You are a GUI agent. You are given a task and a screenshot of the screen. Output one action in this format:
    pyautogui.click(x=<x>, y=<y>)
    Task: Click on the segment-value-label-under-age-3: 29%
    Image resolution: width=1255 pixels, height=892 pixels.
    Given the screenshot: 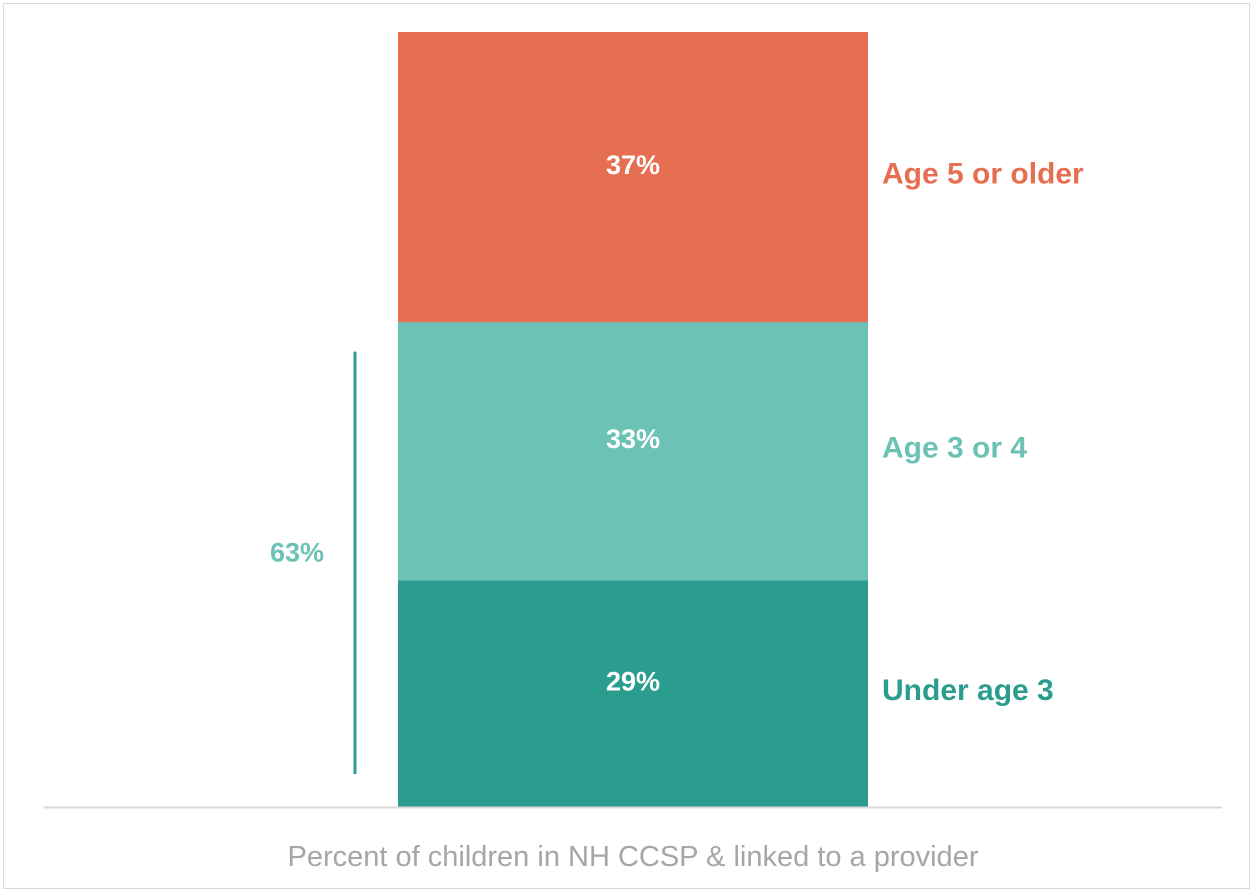 What is the action you would take?
    pyautogui.click(x=633, y=681)
    